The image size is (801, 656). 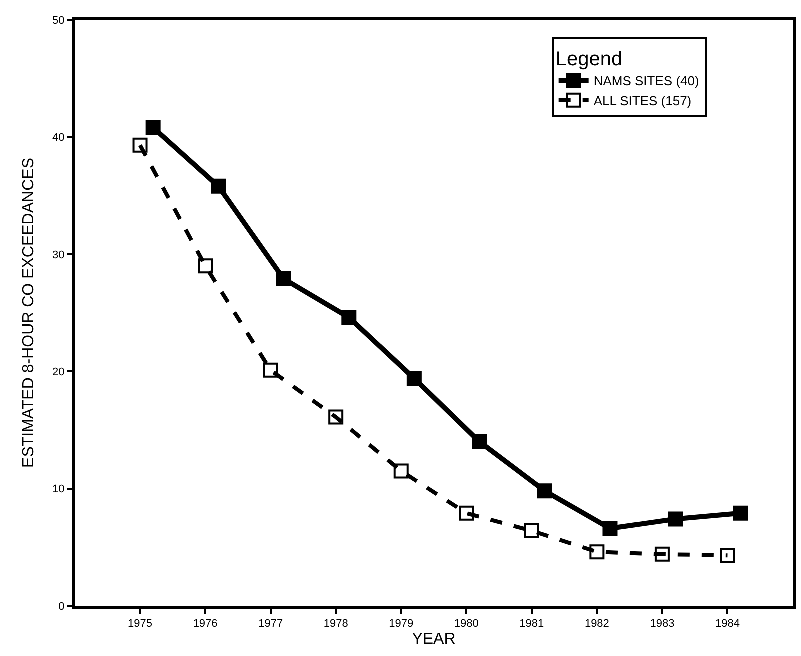 I want to click on y-tick-label: 0, so click(x=61, y=606).